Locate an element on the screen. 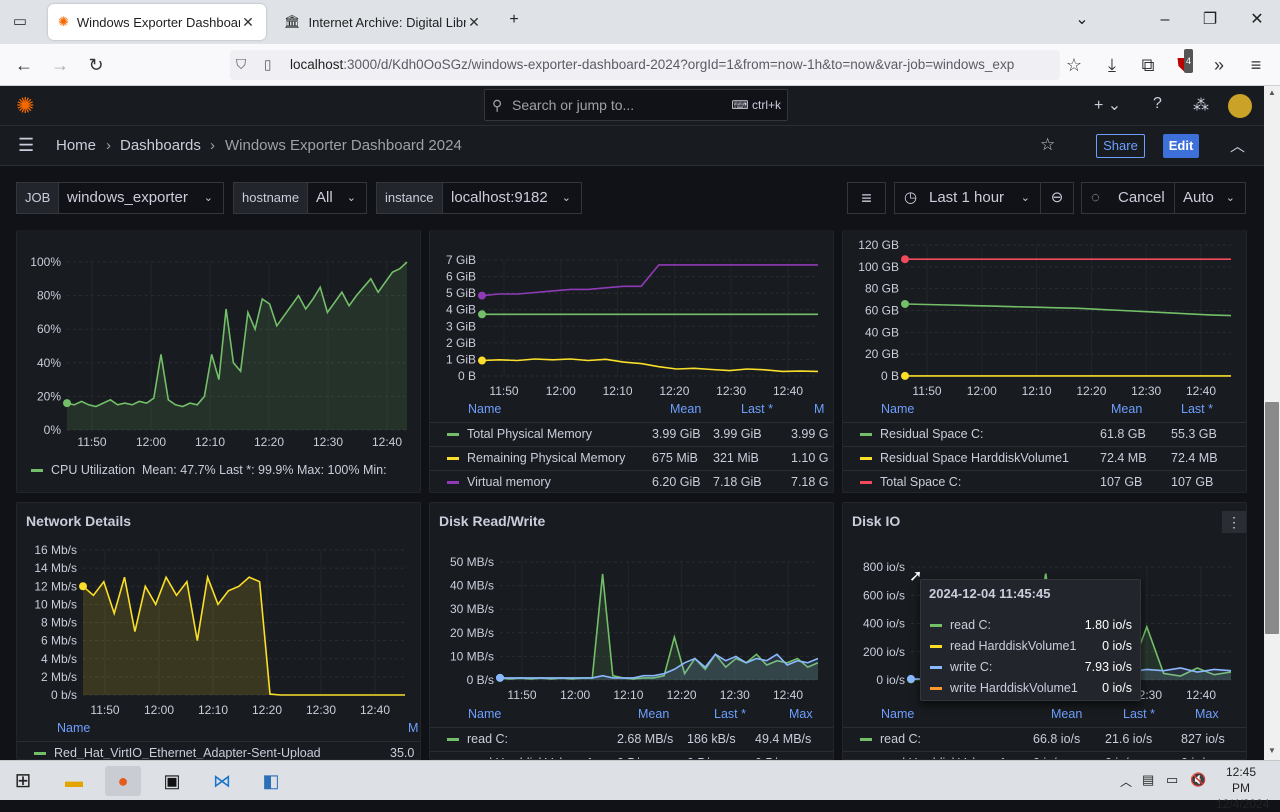  job-var-select: windows_exporter ⌄ is located at coordinates (141, 198).